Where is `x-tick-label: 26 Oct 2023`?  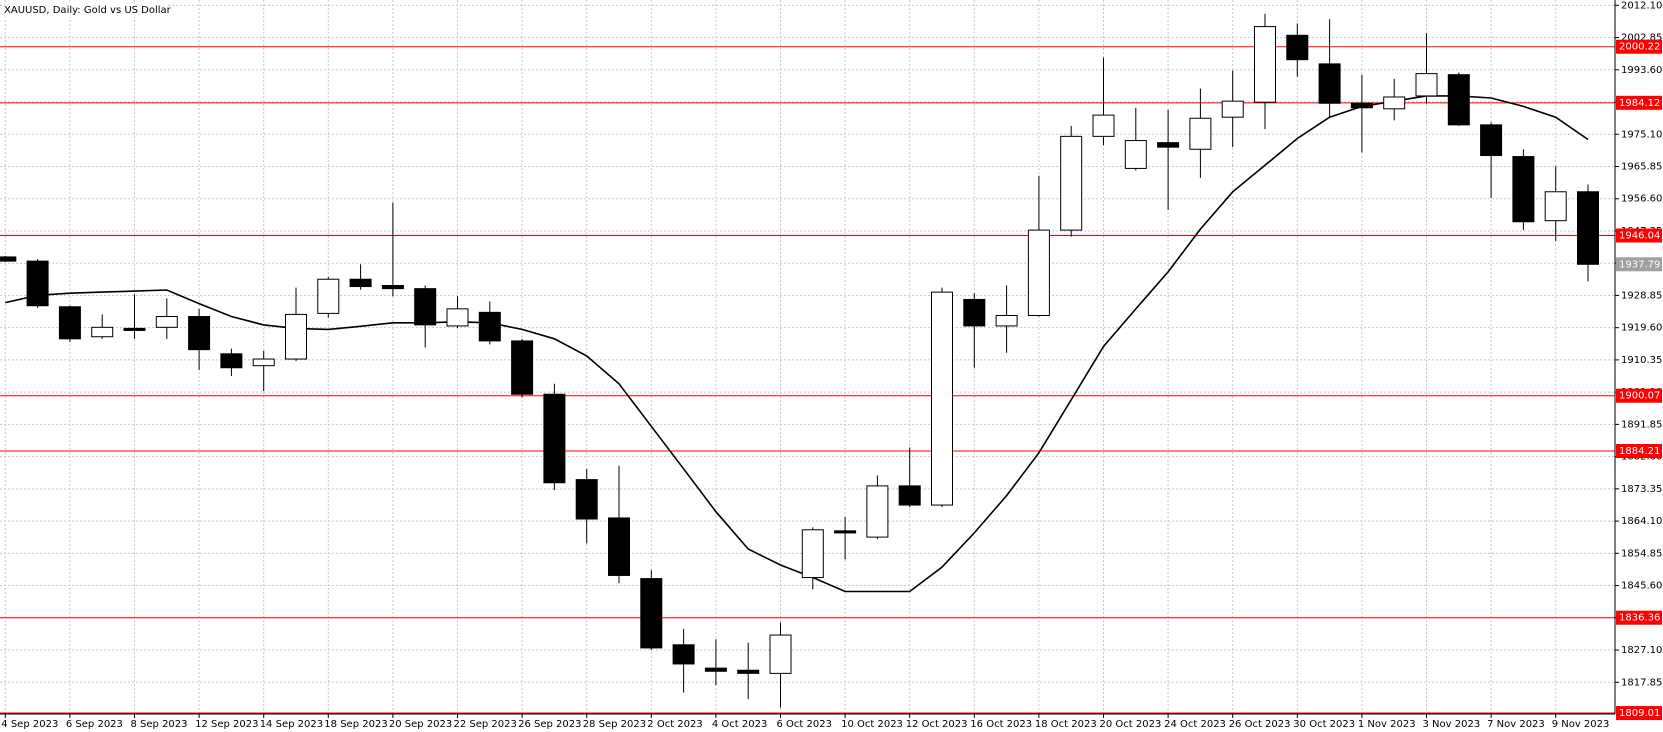
x-tick-label: 26 Oct 2023 is located at coordinates (1260, 724).